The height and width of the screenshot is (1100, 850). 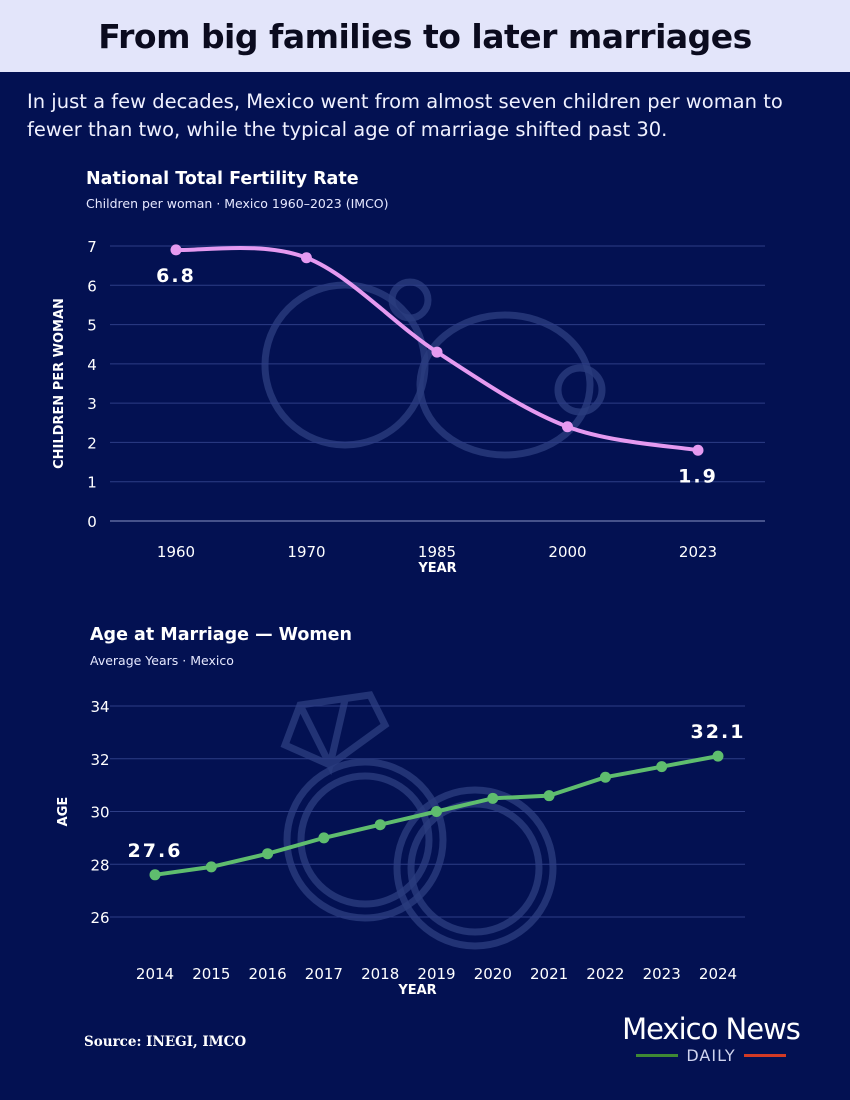 I want to click on data-label: 32.1, so click(x=718, y=732).